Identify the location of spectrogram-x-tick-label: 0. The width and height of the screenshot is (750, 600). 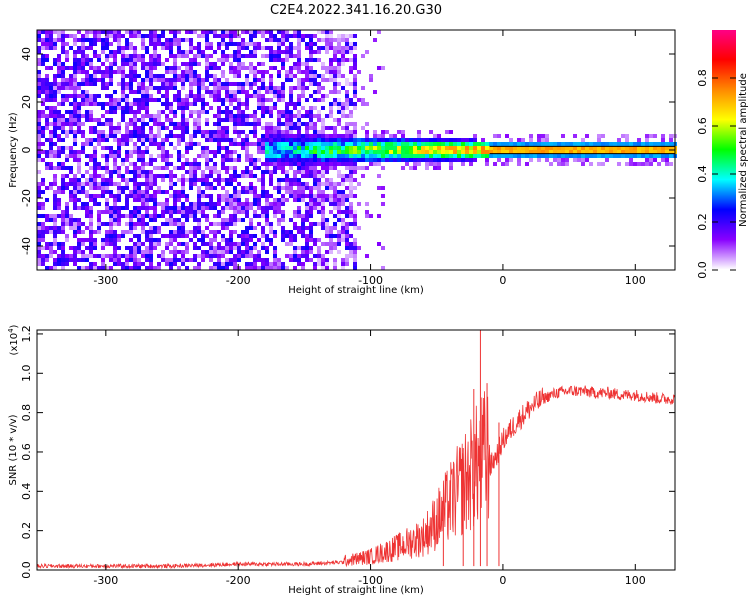
(502, 280).